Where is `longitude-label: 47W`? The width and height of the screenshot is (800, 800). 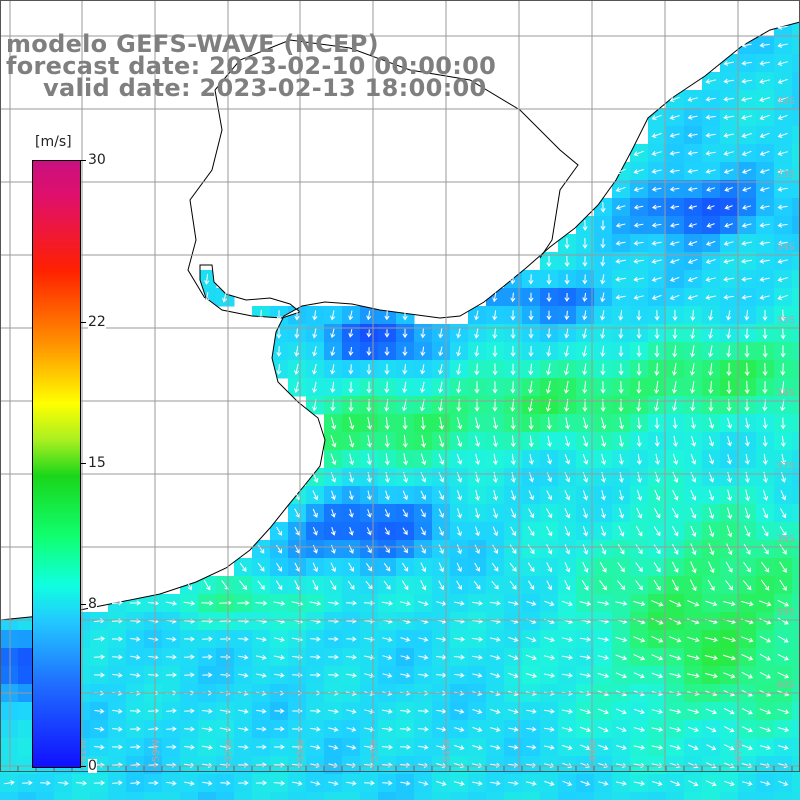 longitude-label: 47W is located at coordinates (739, 750).